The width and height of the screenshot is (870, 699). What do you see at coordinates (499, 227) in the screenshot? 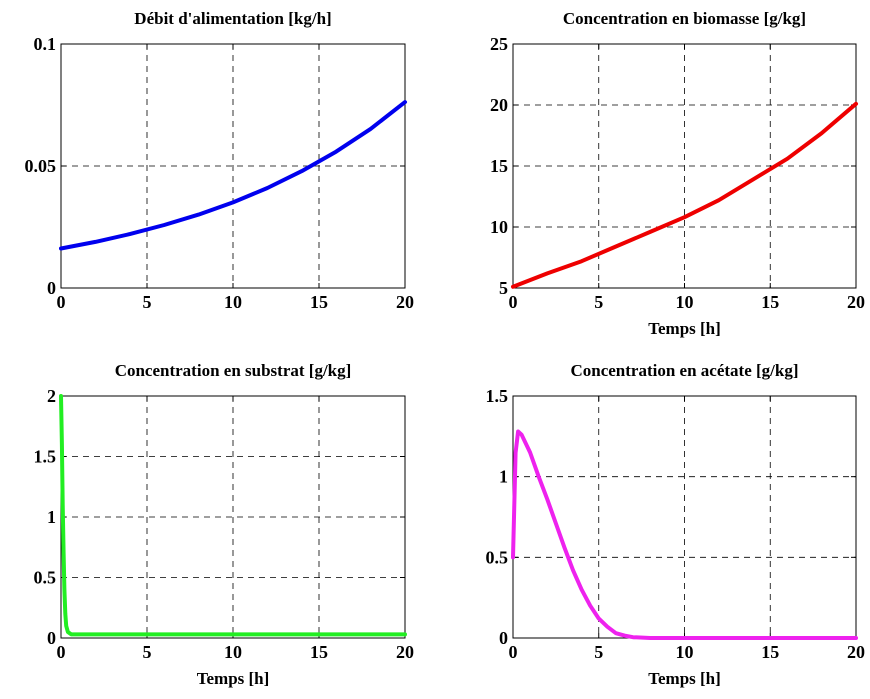
I see `y-tick-label: 10` at bounding box center [499, 227].